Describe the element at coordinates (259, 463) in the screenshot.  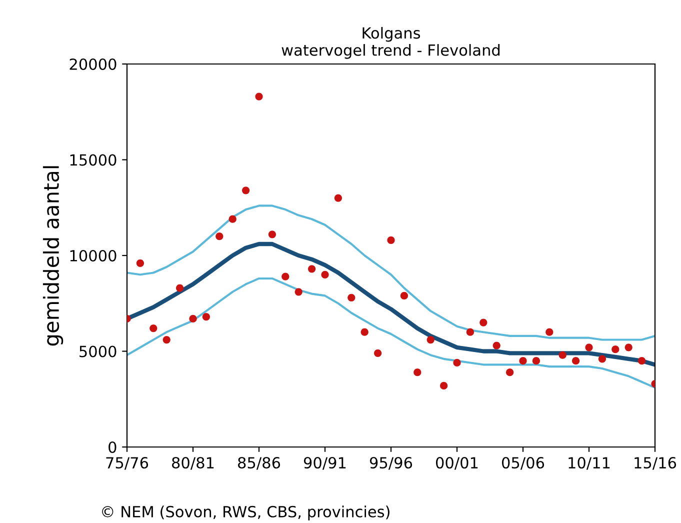
I see `x-tick-label: 85/86` at that location.